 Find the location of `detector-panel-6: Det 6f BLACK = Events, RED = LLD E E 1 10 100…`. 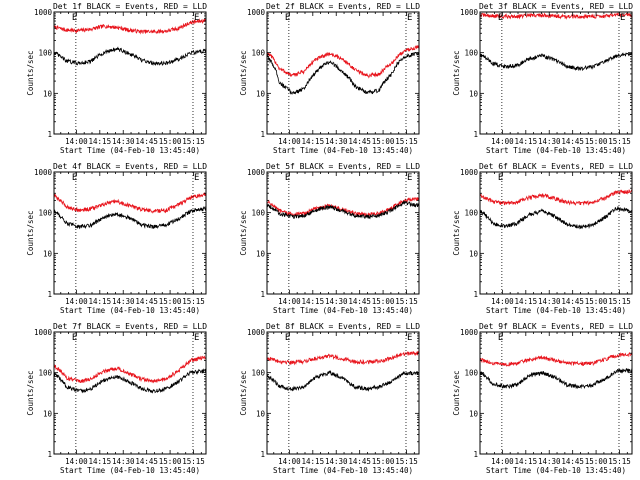

detector-panel-6: Det 6f BLACK = Events, RED = LLD E E 1 10 100… is located at coordinates (542, 238).